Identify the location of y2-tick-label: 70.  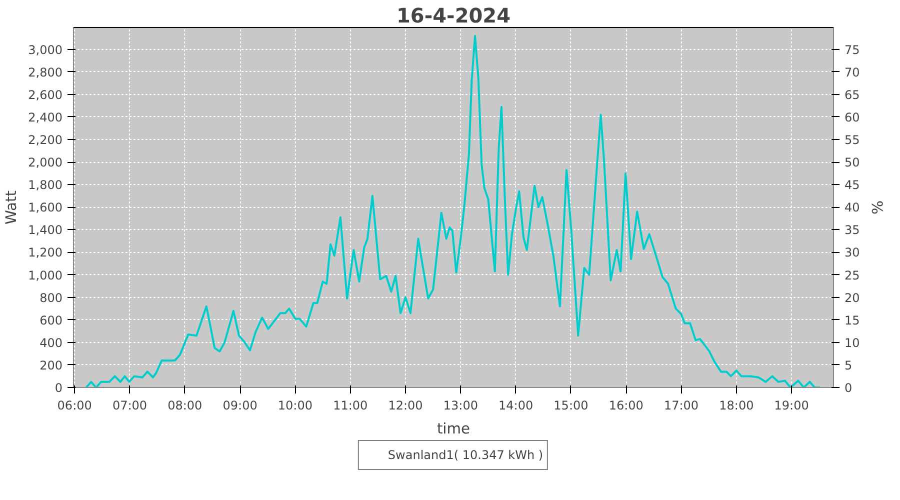
(852, 72).